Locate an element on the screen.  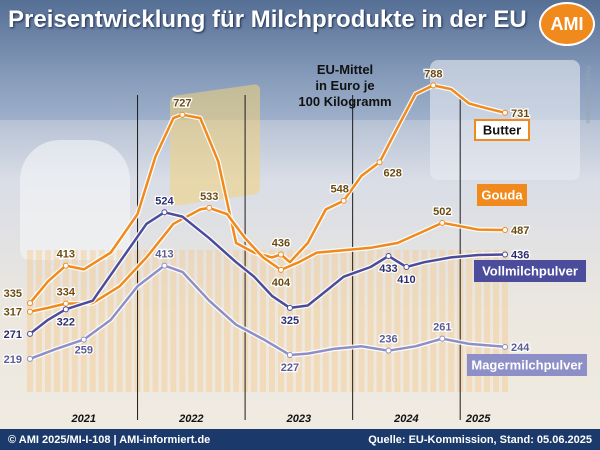
legend-label-vollmilch: Vollmilchpulver is located at coordinates (530, 271).